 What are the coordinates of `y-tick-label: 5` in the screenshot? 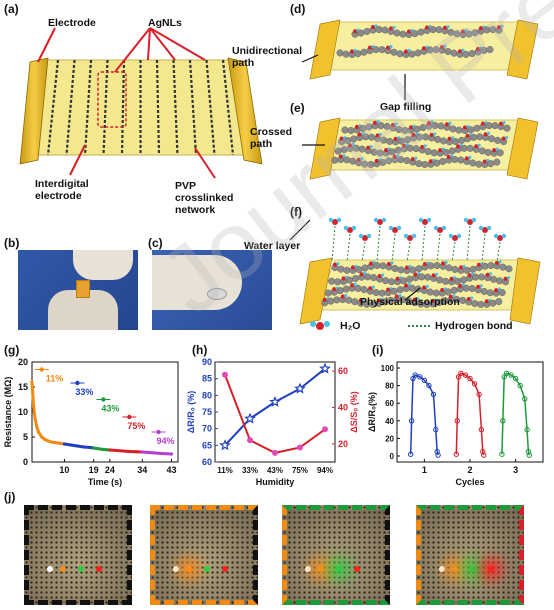 It's located at (25, 437).